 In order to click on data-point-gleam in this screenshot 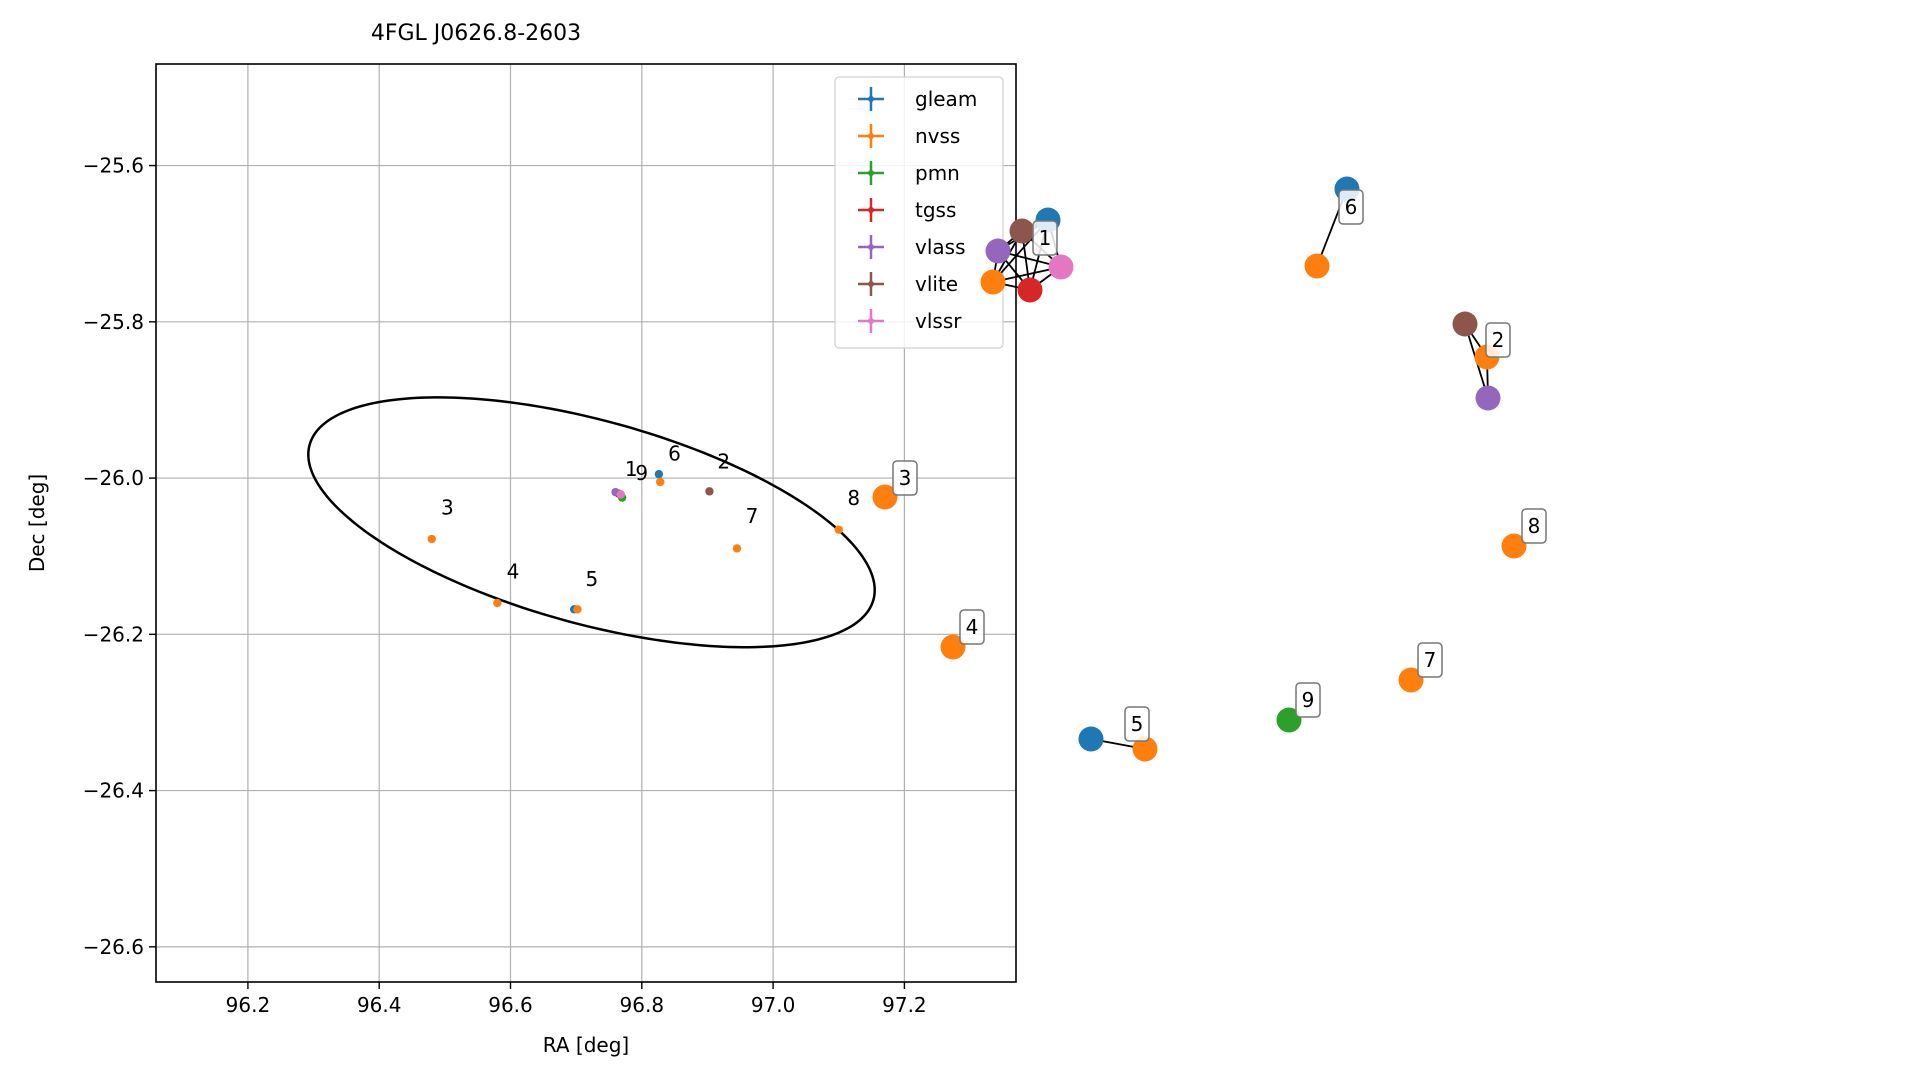, I will do `click(659, 474)`.